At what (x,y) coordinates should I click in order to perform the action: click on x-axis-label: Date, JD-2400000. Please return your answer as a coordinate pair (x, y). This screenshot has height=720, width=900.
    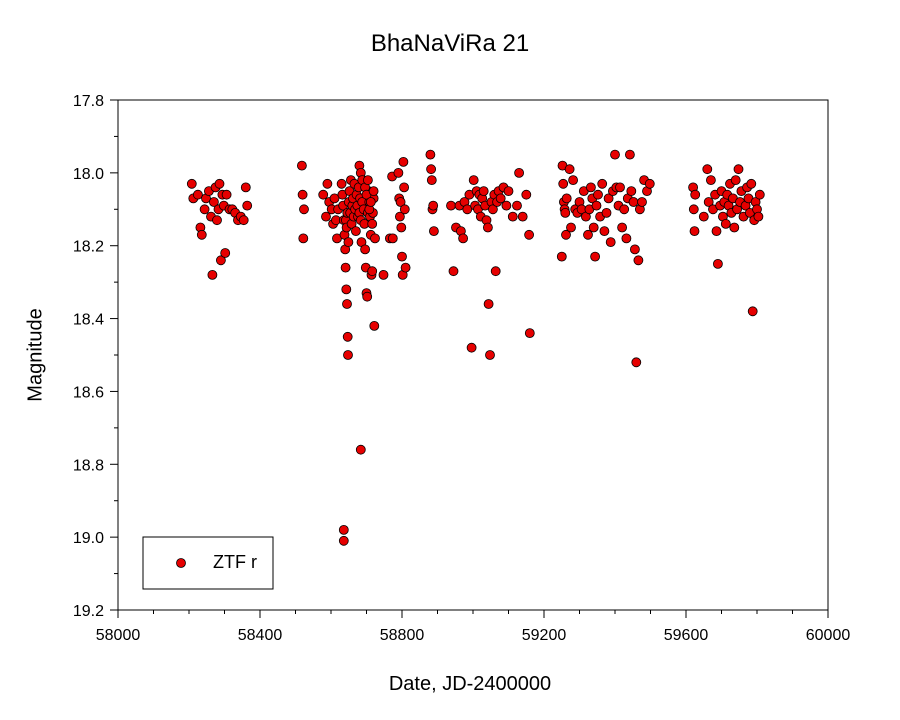
    Looking at the image, I should click on (470, 684).